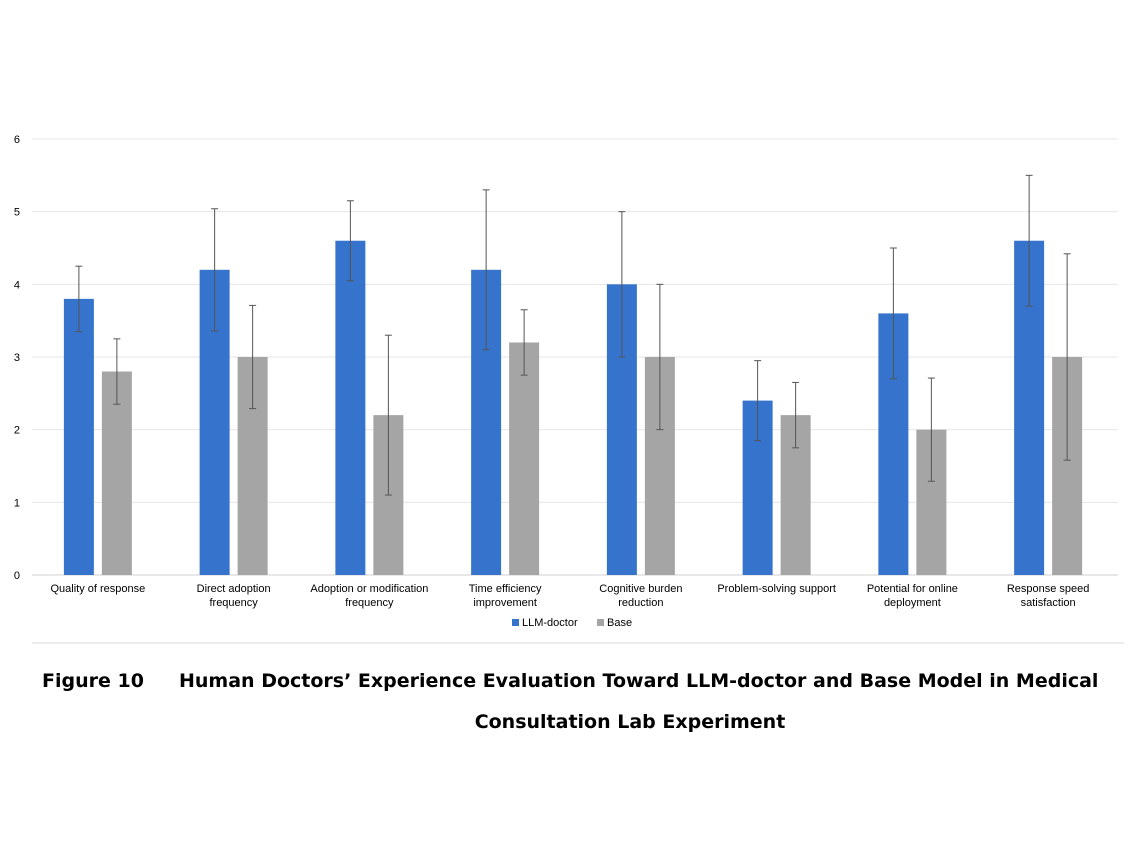  I want to click on legend-label: LLM-doctor, so click(550, 623).